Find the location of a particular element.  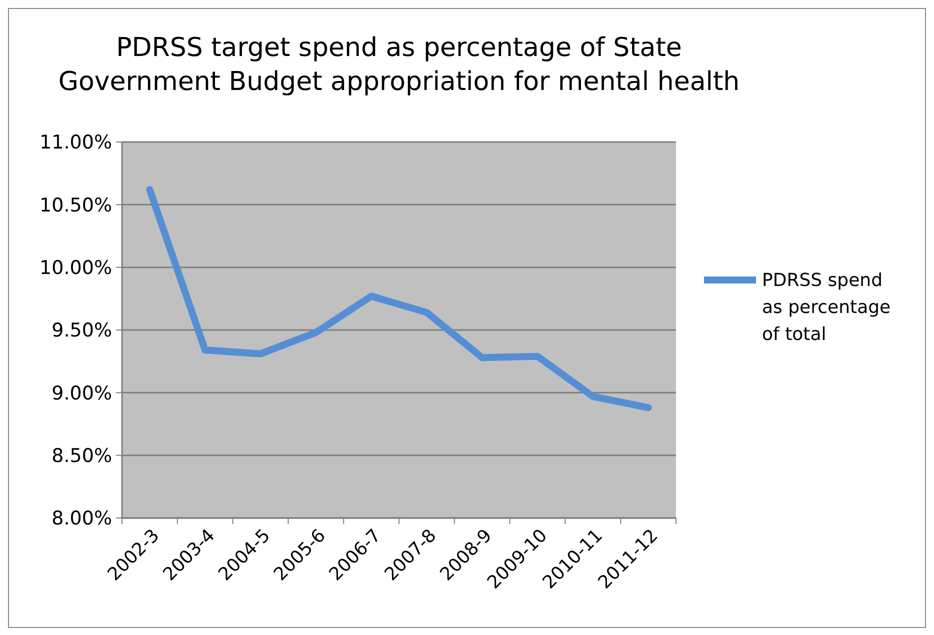

y-tick-label: 9.50% is located at coordinates (82, 331).